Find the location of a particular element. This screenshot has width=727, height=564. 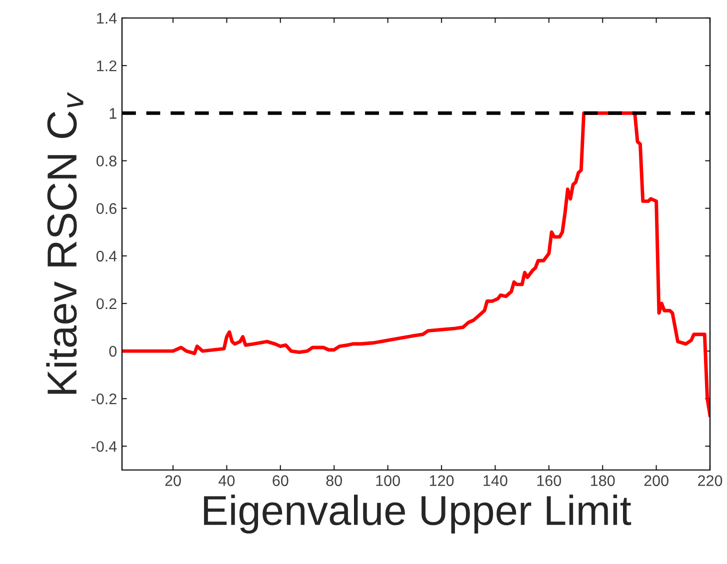

x-tick-label: 160 is located at coordinates (549, 480).